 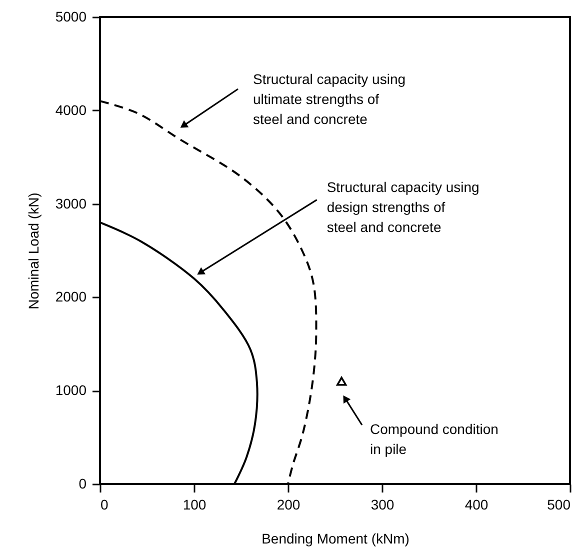 What do you see at coordinates (71, 390) in the screenshot?
I see `y-tick-label: 1000` at bounding box center [71, 390].